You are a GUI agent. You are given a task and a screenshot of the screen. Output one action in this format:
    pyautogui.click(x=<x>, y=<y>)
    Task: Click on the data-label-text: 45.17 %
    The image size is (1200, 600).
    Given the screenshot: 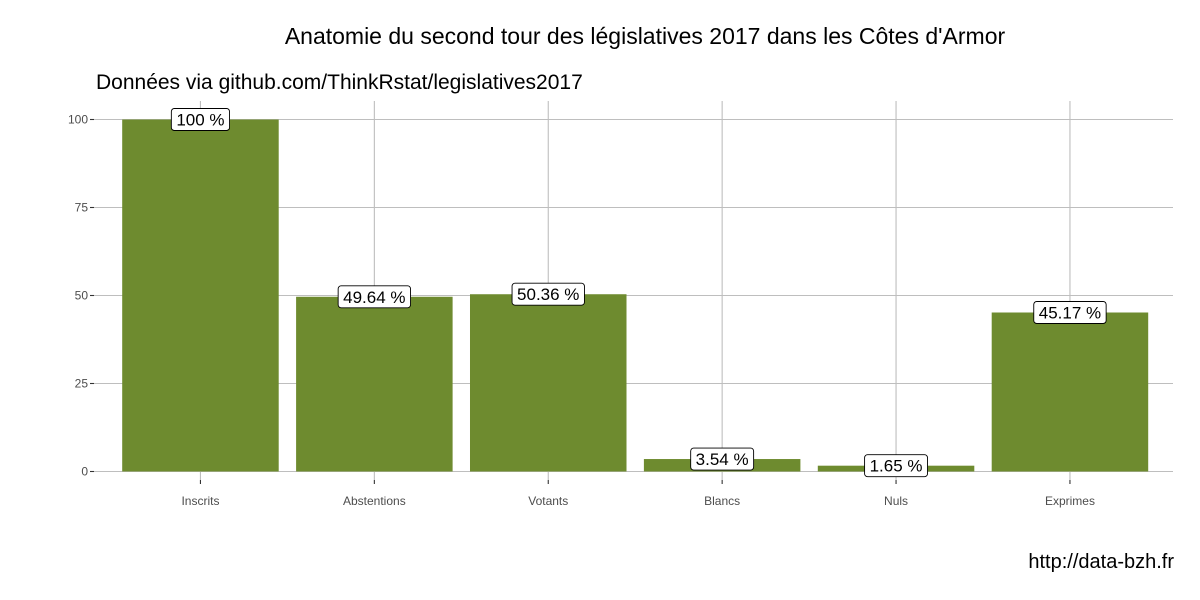 What is the action you would take?
    pyautogui.click(x=1070, y=313)
    